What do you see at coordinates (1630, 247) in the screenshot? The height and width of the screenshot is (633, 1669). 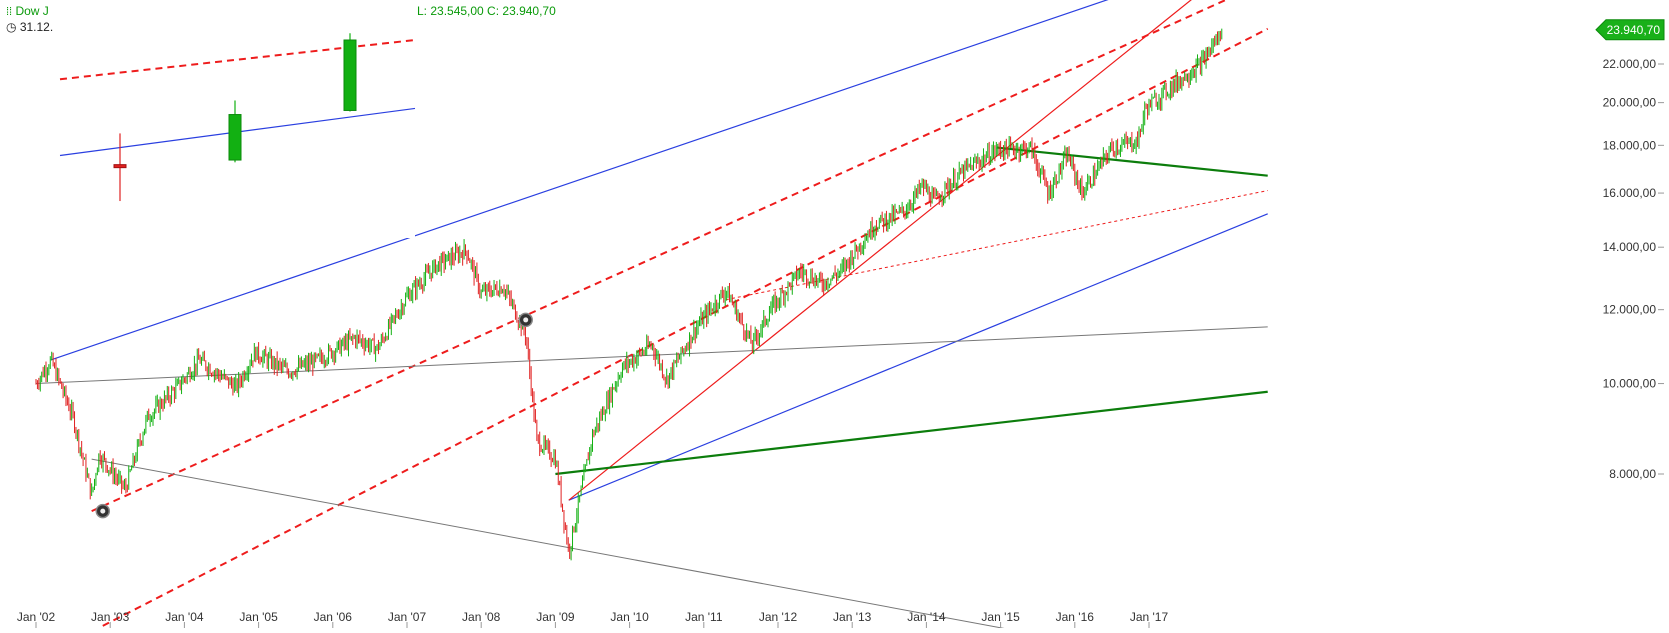 I see `y-tick-label: 14.000,00` at bounding box center [1630, 247].